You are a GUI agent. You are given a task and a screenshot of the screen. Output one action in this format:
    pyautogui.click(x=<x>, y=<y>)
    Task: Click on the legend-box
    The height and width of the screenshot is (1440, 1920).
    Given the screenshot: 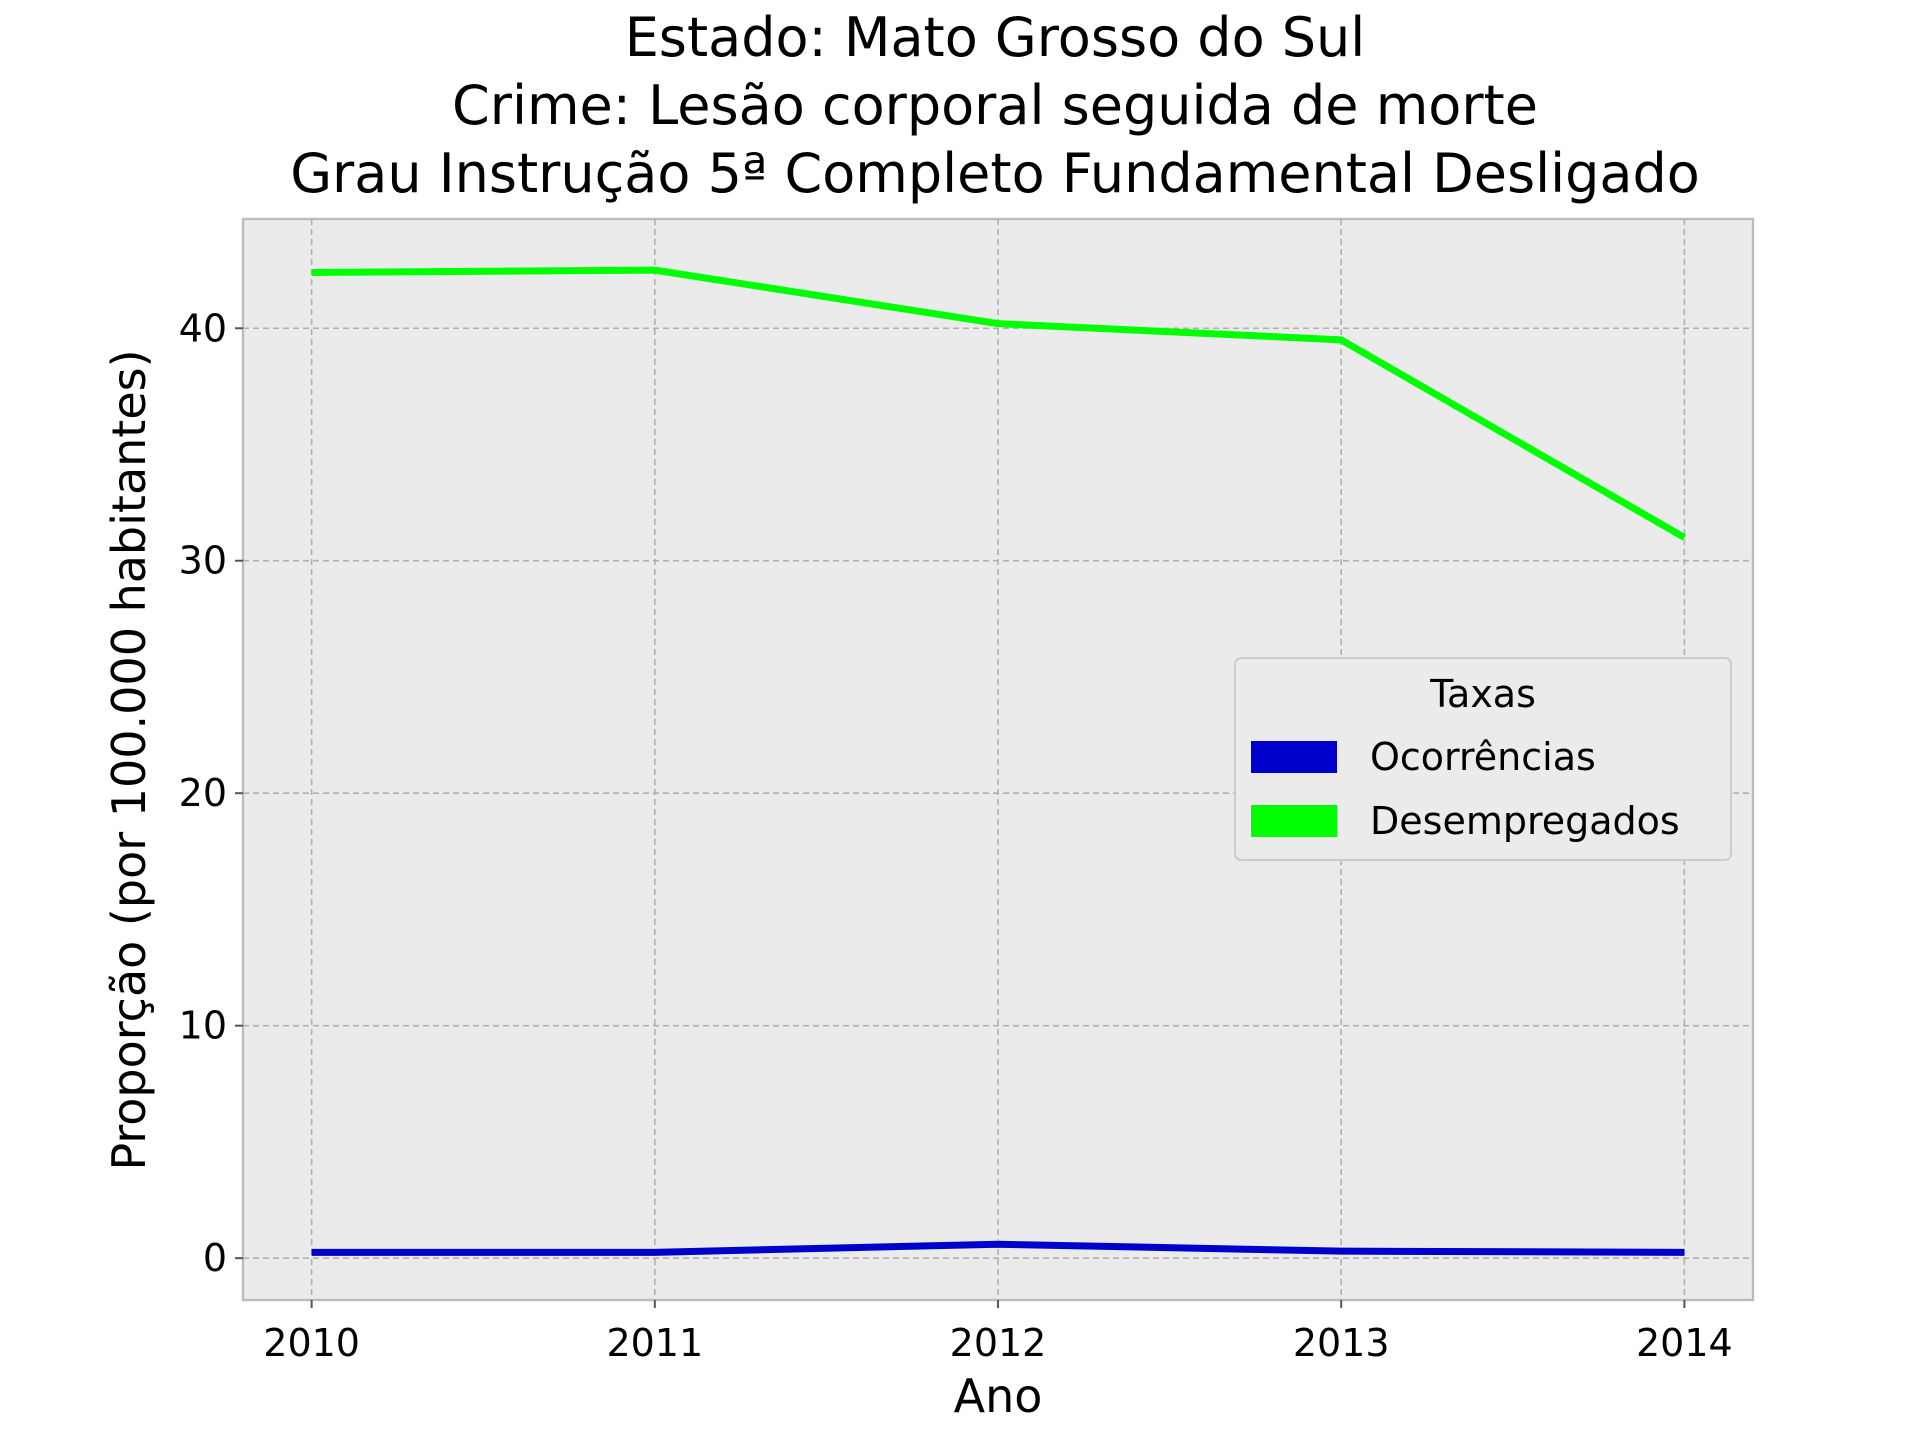 What is the action you would take?
    pyautogui.click(x=1483, y=759)
    